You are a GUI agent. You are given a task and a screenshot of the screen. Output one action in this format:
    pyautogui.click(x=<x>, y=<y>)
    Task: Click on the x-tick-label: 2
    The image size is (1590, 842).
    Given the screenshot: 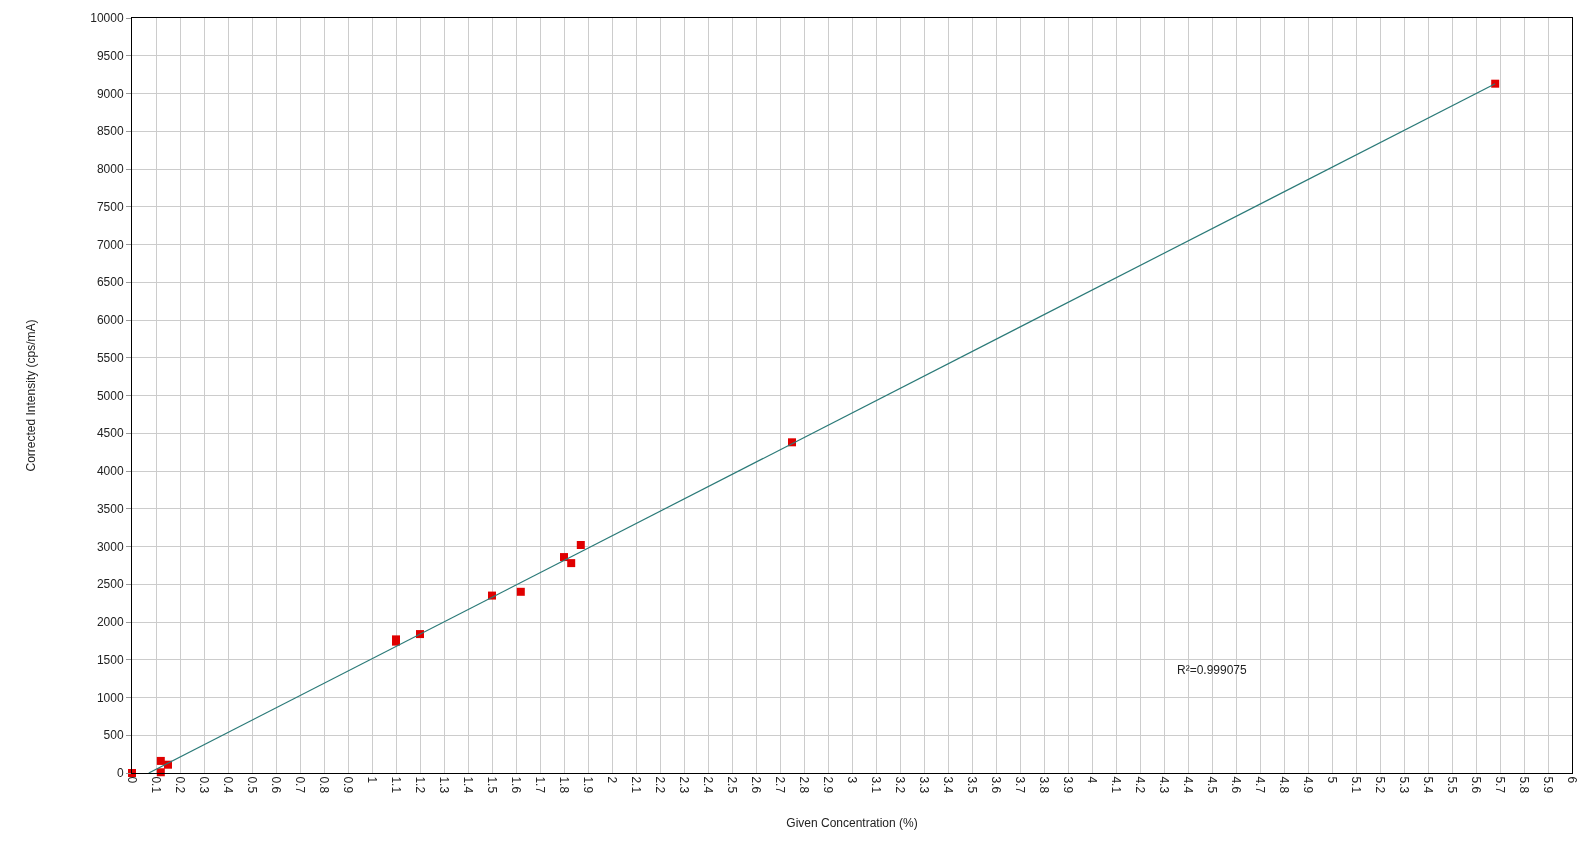 What is the action you would take?
    pyautogui.click(x=612, y=780)
    